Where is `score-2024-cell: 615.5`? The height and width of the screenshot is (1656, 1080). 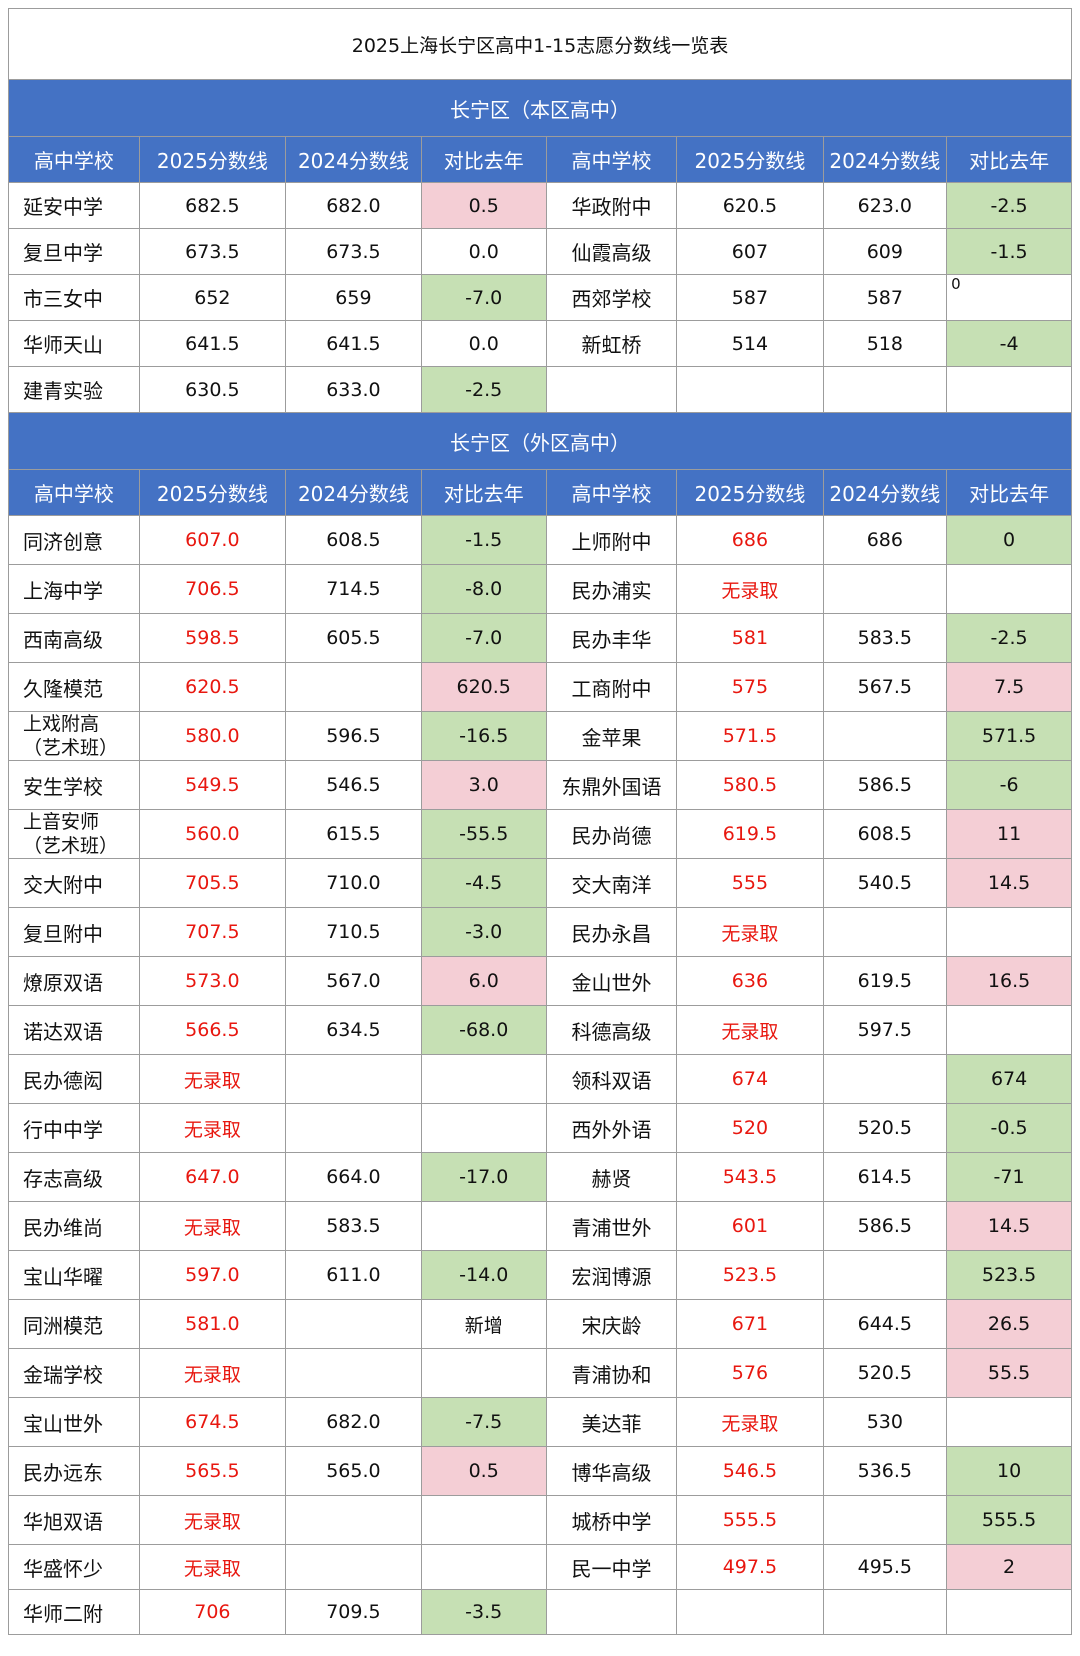 score-2024-cell: 615.5 is located at coordinates (353, 834).